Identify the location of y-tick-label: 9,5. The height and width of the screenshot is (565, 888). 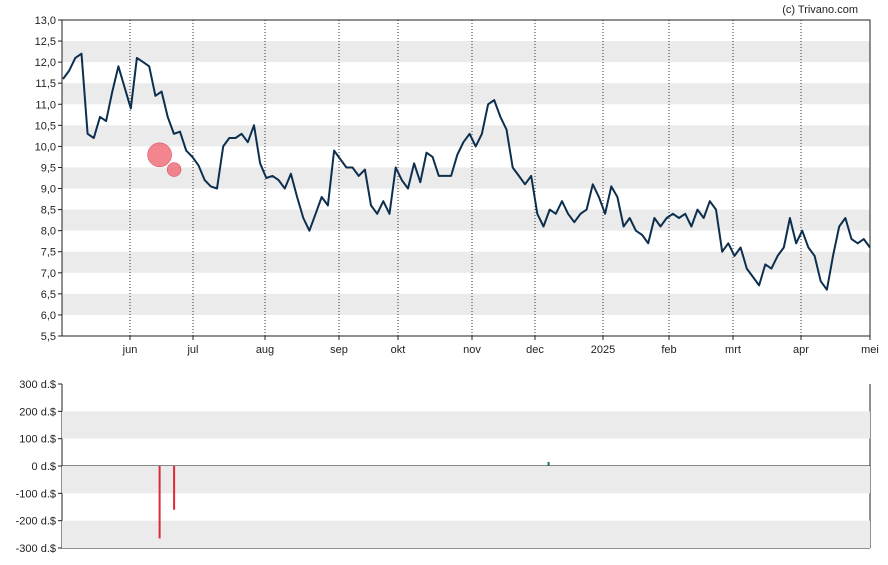
(48, 168).